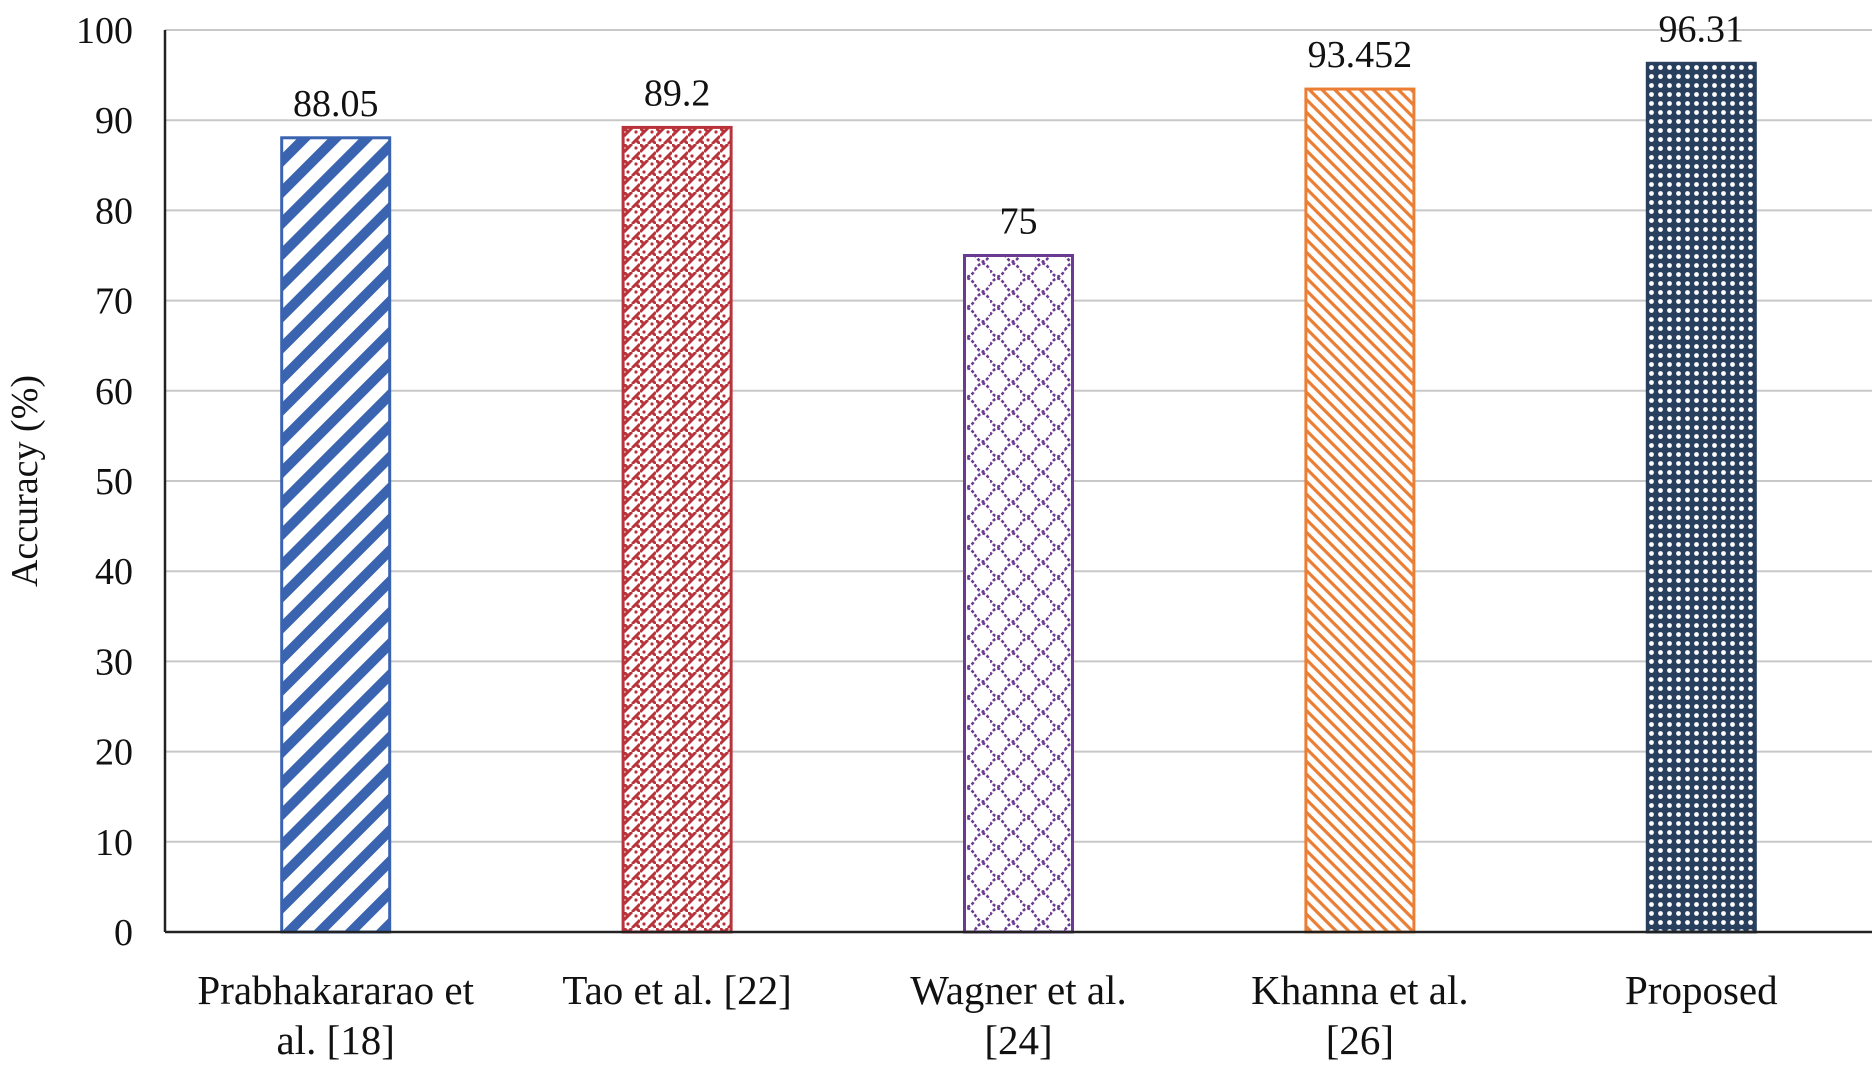  I want to click on x-category-label-1: Tao et al. [22], so click(676, 990).